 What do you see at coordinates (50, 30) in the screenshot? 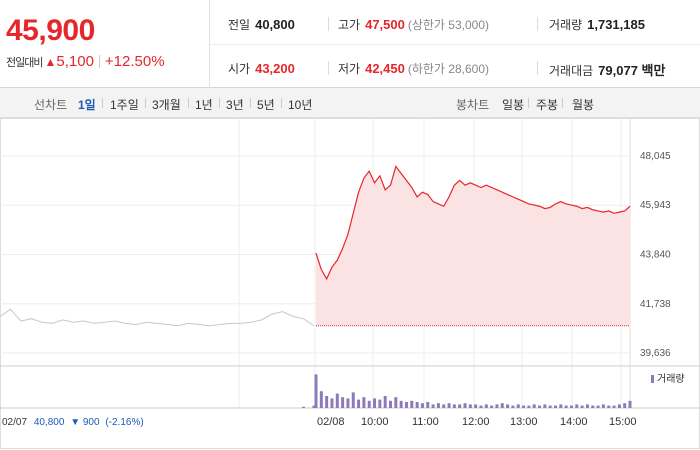
I see `current-price: 45,900` at bounding box center [50, 30].